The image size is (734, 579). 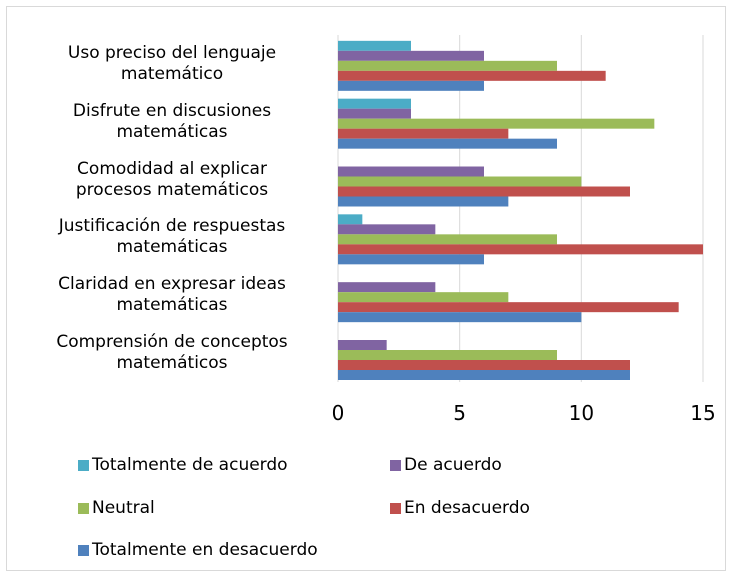 I want to click on x-tick-label: 5, so click(x=459, y=413).